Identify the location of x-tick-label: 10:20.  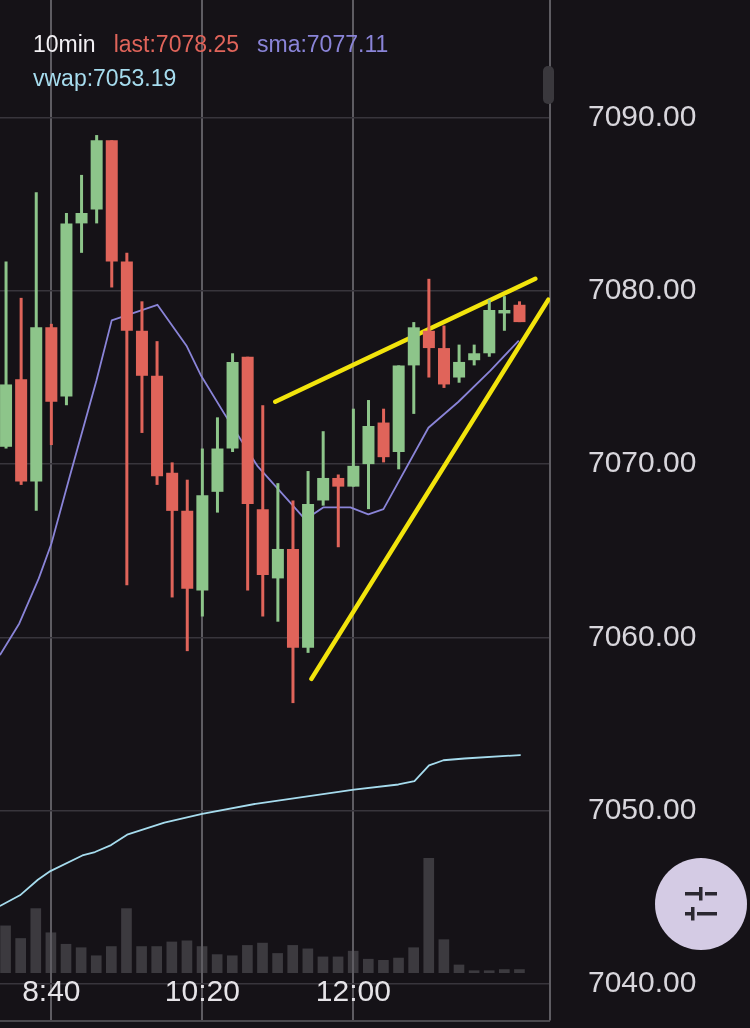
(202, 991).